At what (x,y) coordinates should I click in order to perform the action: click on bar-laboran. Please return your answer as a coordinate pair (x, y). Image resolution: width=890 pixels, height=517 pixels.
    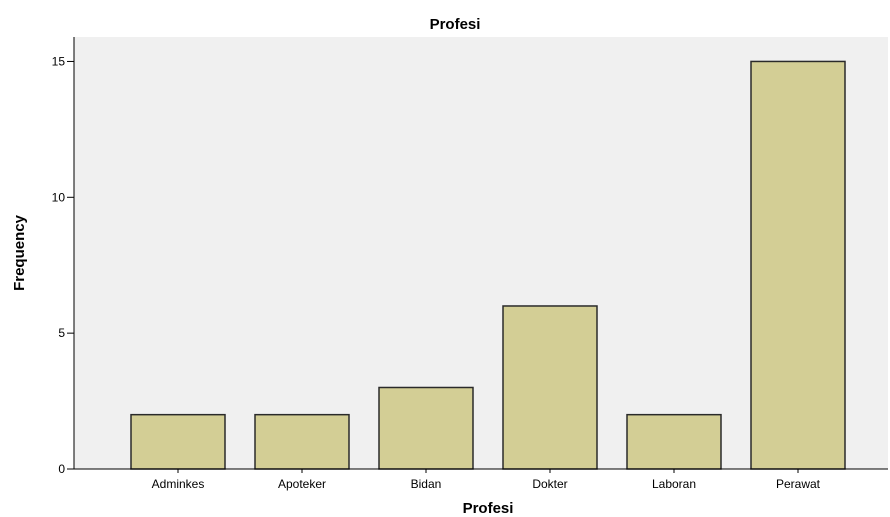
    Looking at the image, I should click on (674, 441).